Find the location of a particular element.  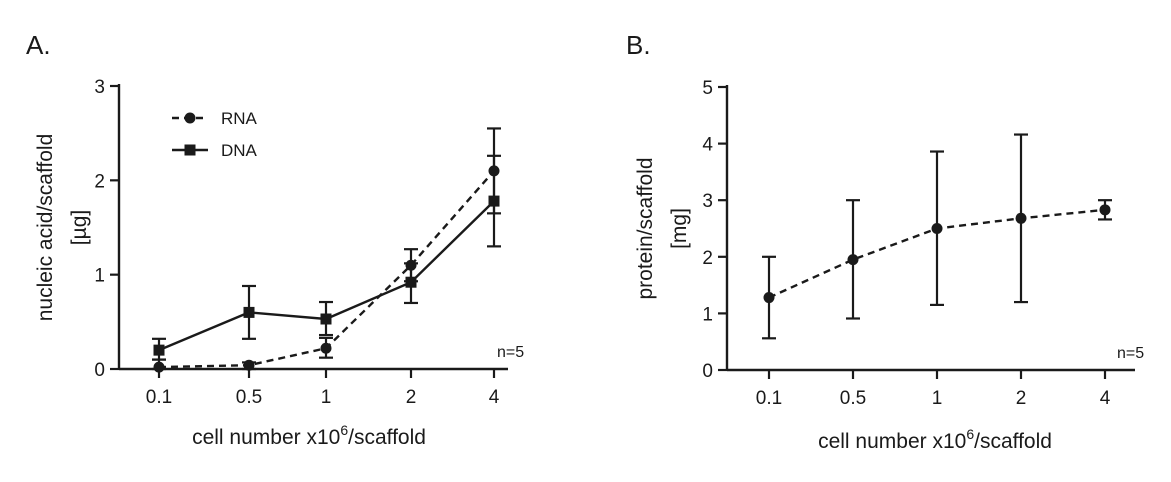

legend-label: DNA is located at coordinates (239, 150).